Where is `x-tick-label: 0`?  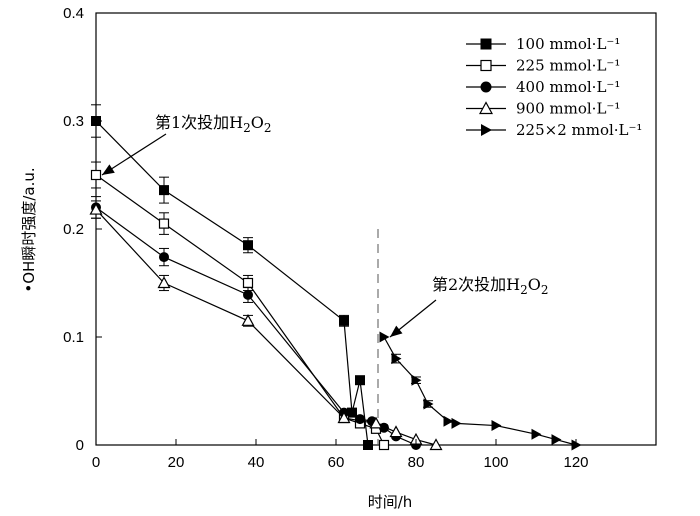
x-tick-label: 0 is located at coordinates (96, 462).